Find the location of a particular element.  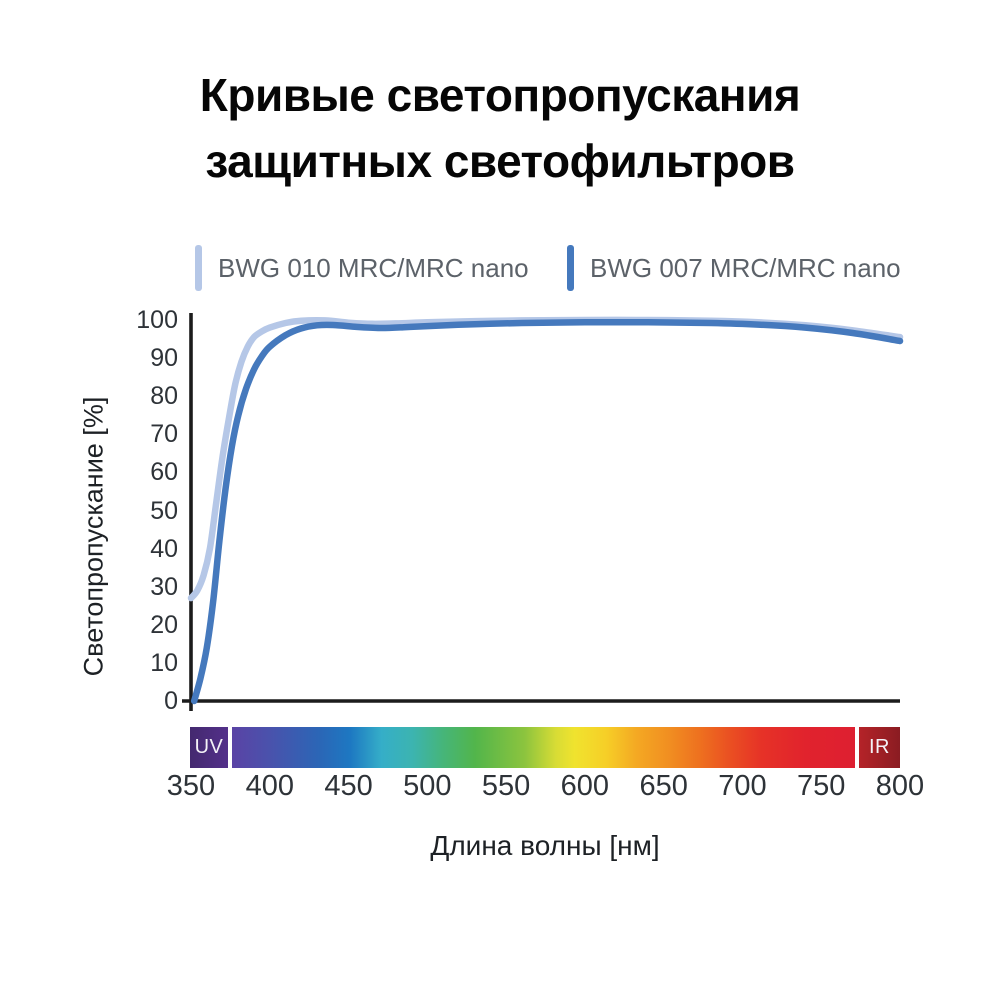

x-tick-label: 700 is located at coordinates (742, 786).